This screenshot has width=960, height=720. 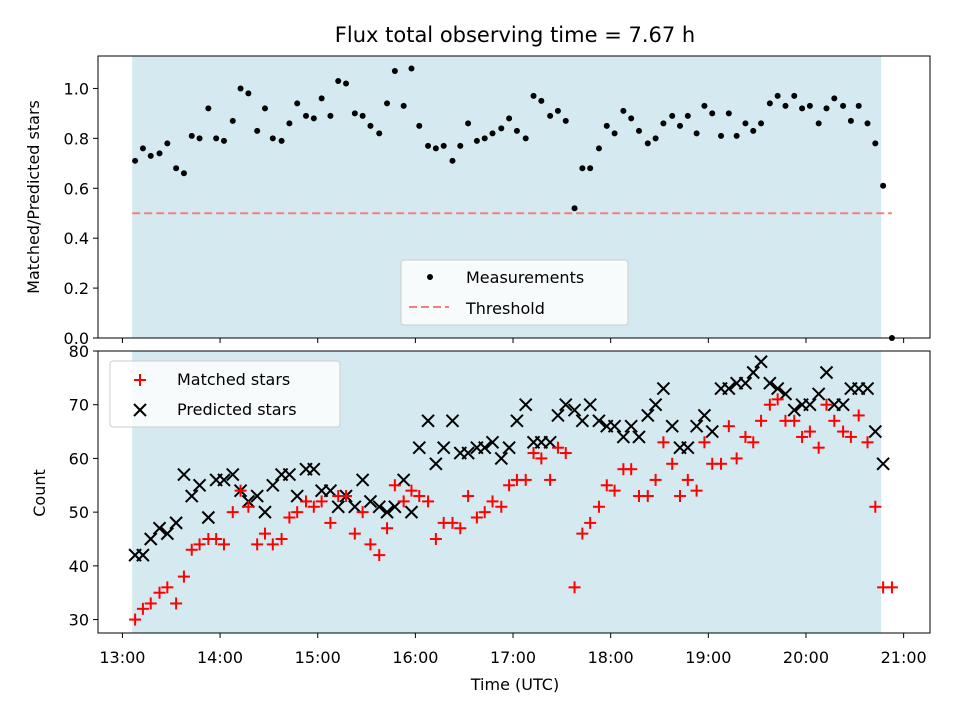 What do you see at coordinates (79, 458) in the screenshot?
I see `bottom-y-tick-label: 60` at bounding box center [79, 458].